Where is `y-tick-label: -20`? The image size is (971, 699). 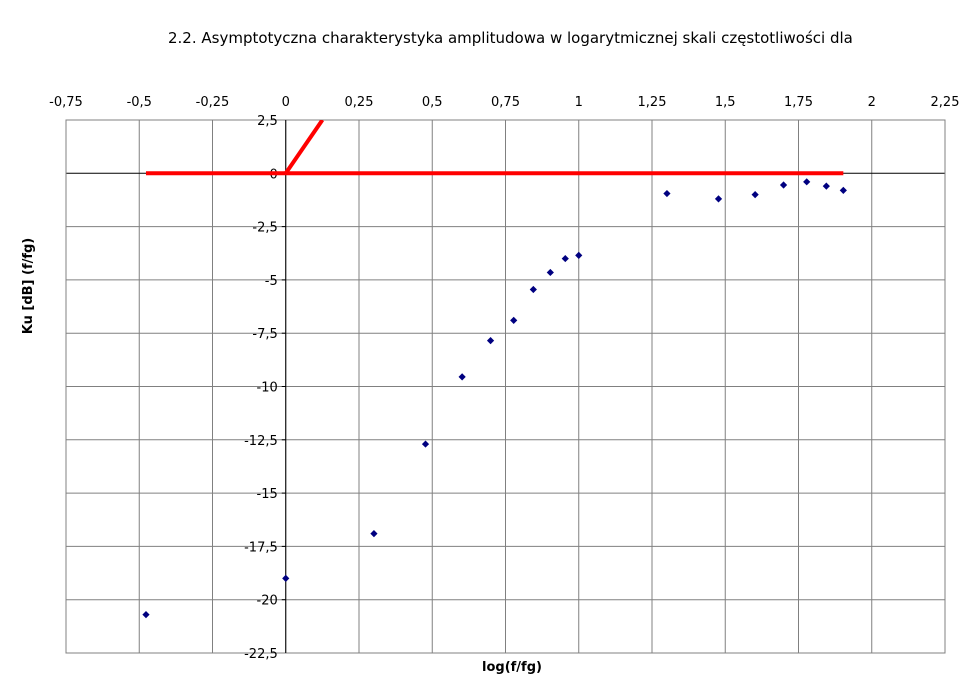
y-tick-label: -20 is located at coordinates (267, 601).